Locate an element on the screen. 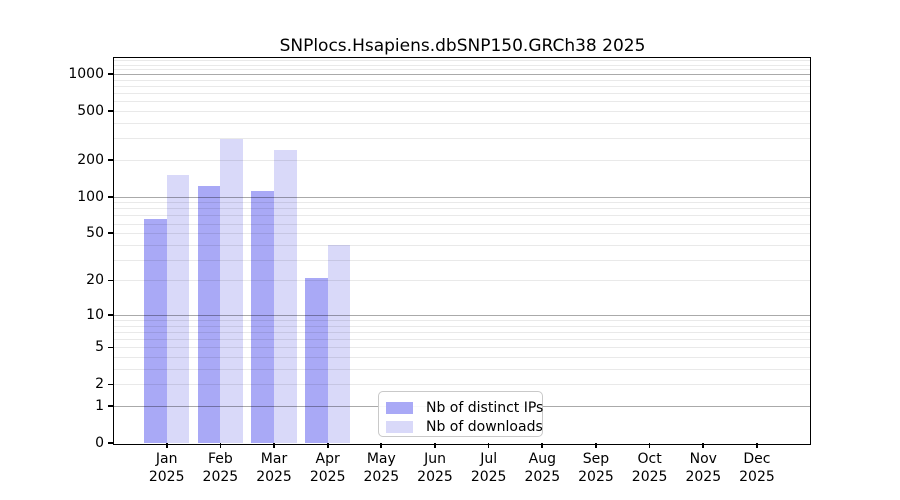 This screenshot has height=500, width=900. y-axis-tick-label: 50 is located at coordinates (95, 233).